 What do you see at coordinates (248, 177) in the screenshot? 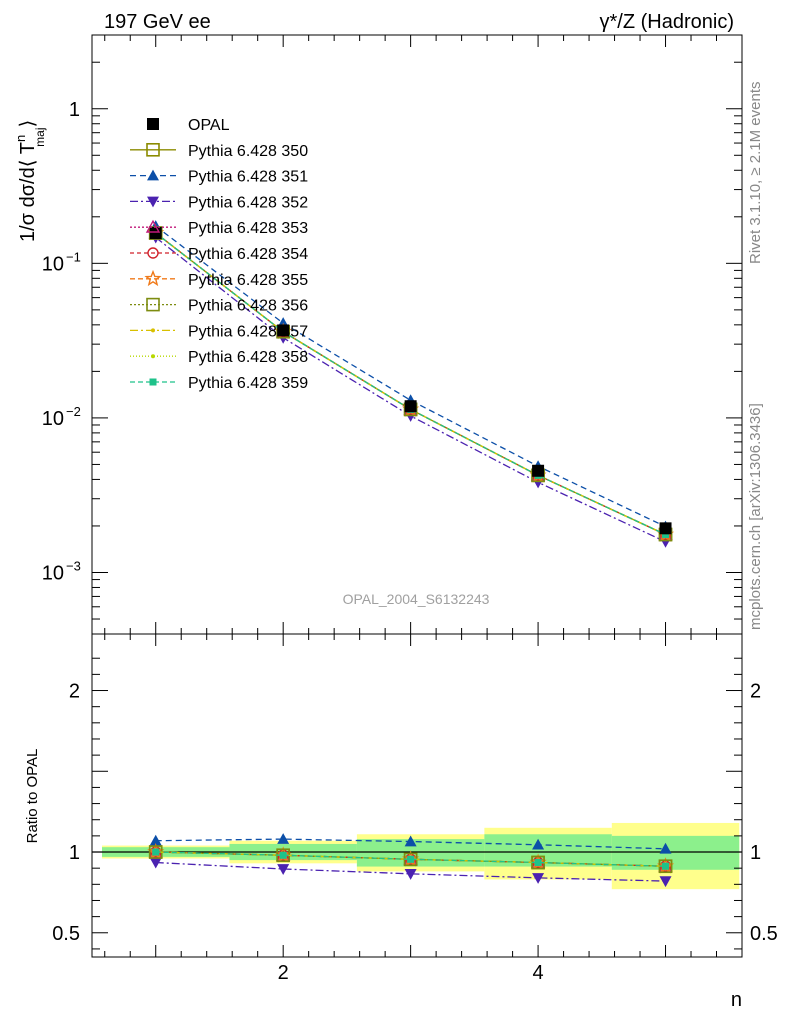
I see `legend-label: Pythia 6.428 351` at bounding box center [248, 177].